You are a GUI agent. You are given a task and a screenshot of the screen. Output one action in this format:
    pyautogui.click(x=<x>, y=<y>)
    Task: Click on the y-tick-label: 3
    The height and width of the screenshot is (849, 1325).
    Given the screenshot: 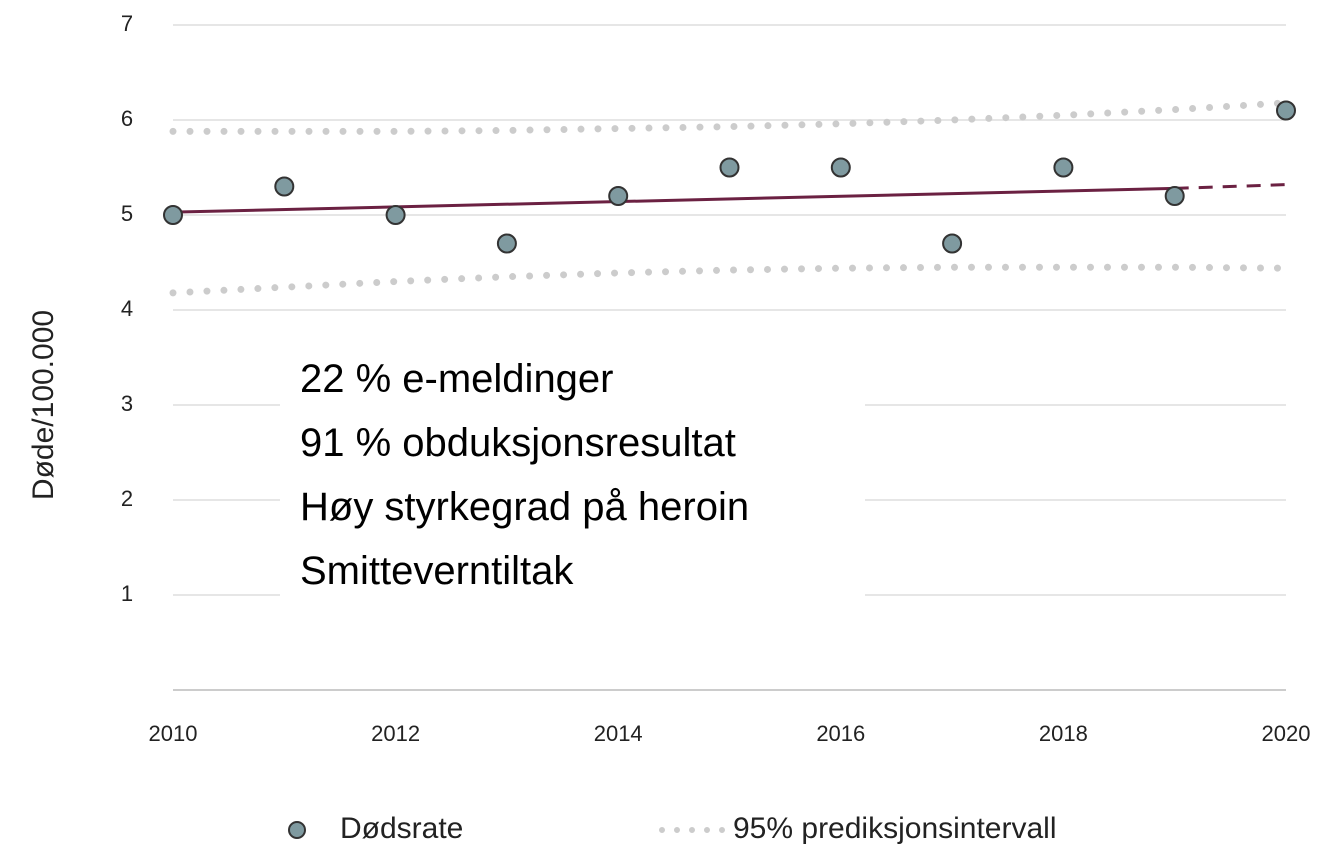 What is the action you would take?
    pyautogui.click(x=127, y=403)
    